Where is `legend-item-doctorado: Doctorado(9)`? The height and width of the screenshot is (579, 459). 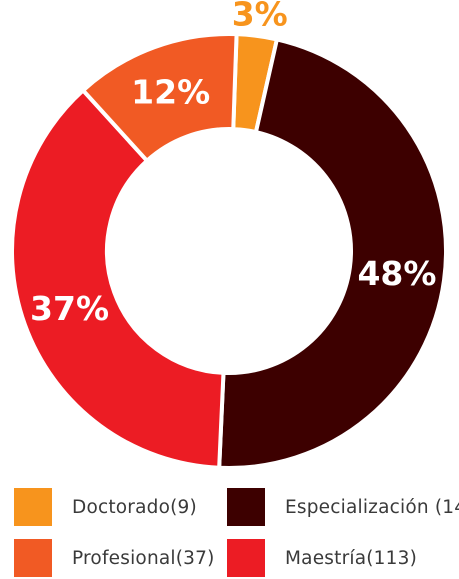 legend-item-doctorado: Doctorado(9) is located at coordinates (105, 507).